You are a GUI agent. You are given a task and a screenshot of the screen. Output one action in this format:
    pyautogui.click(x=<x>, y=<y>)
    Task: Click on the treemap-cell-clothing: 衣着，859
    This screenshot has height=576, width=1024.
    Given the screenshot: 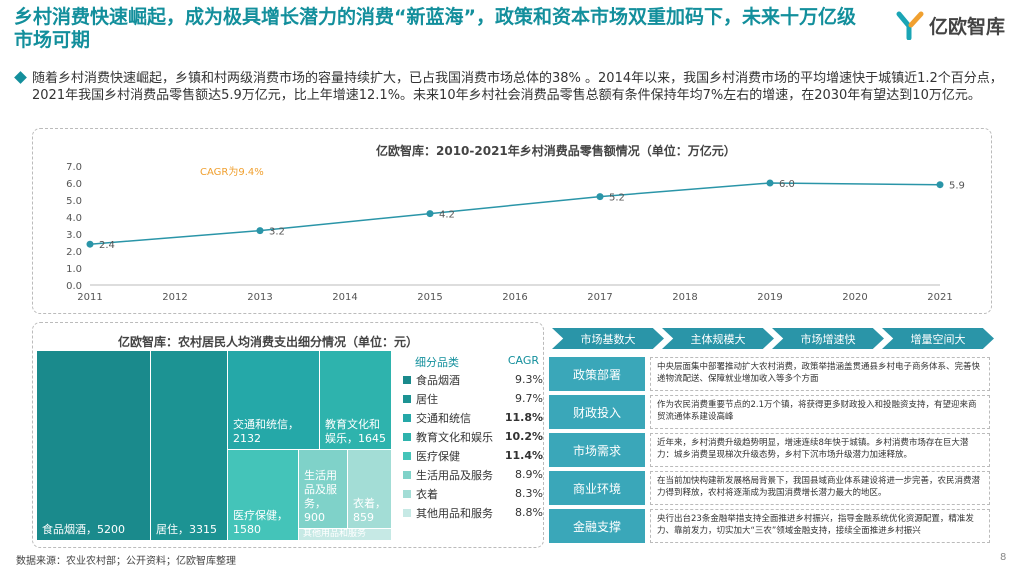 What is the action you would take?
    pyautogui.click(x=369, y=489)
    